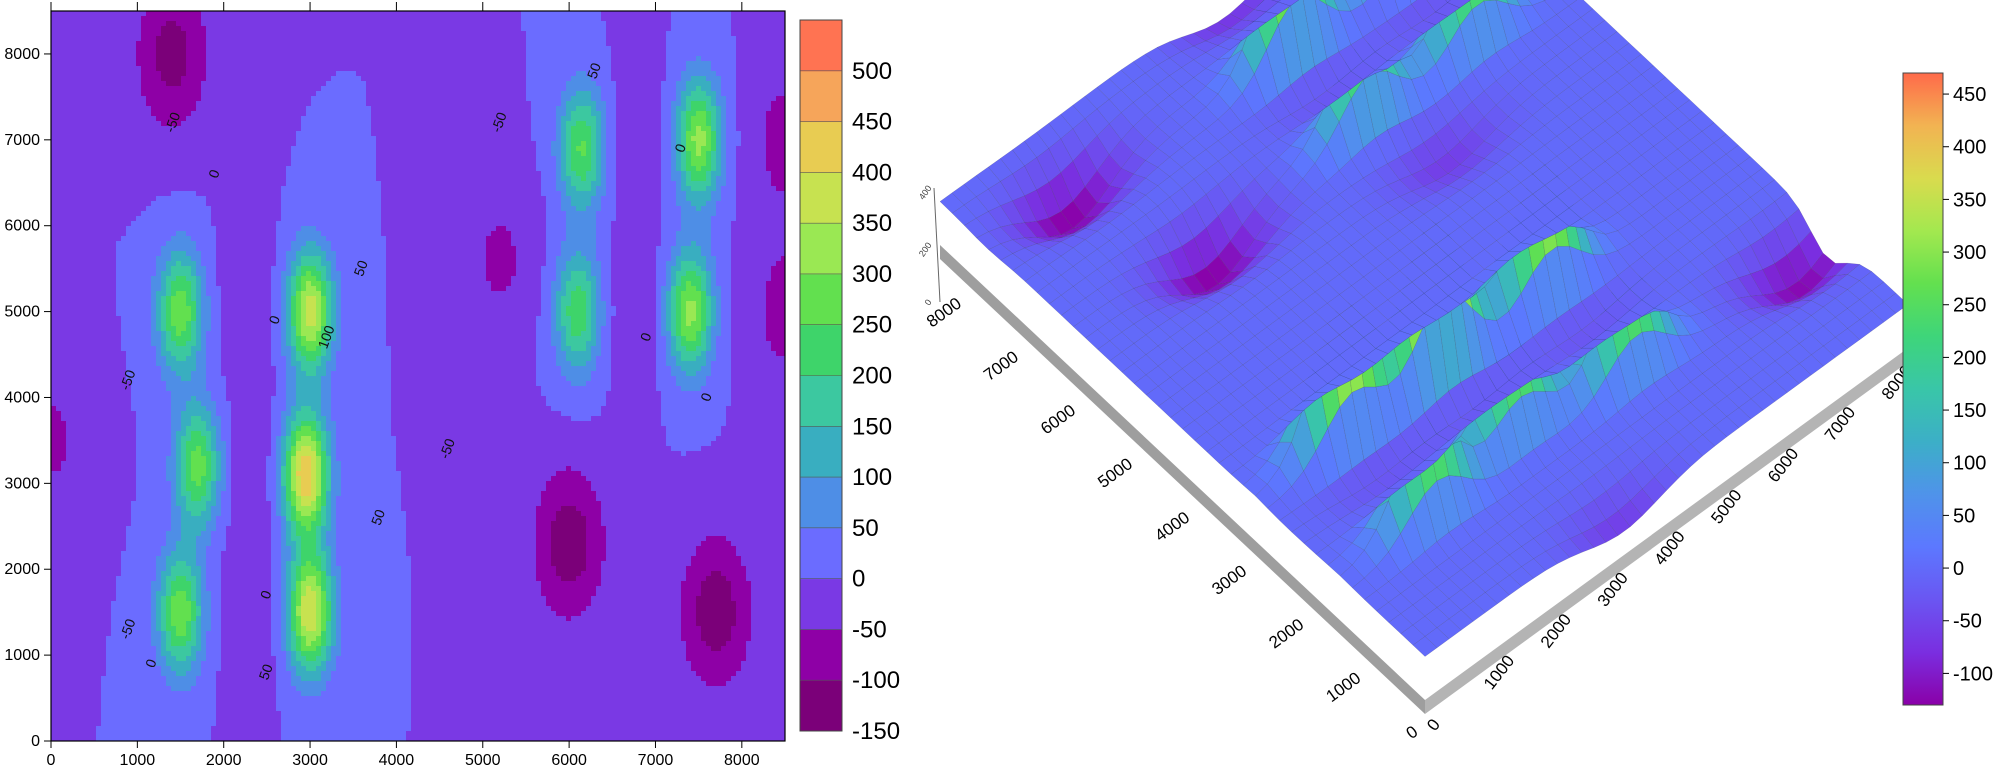 This screenshot has height=768, width=2003. What do you see at coordinates (876, 680) in the screenshot?
I see `colorbar-label: -100` at bounding box center [876, 680].